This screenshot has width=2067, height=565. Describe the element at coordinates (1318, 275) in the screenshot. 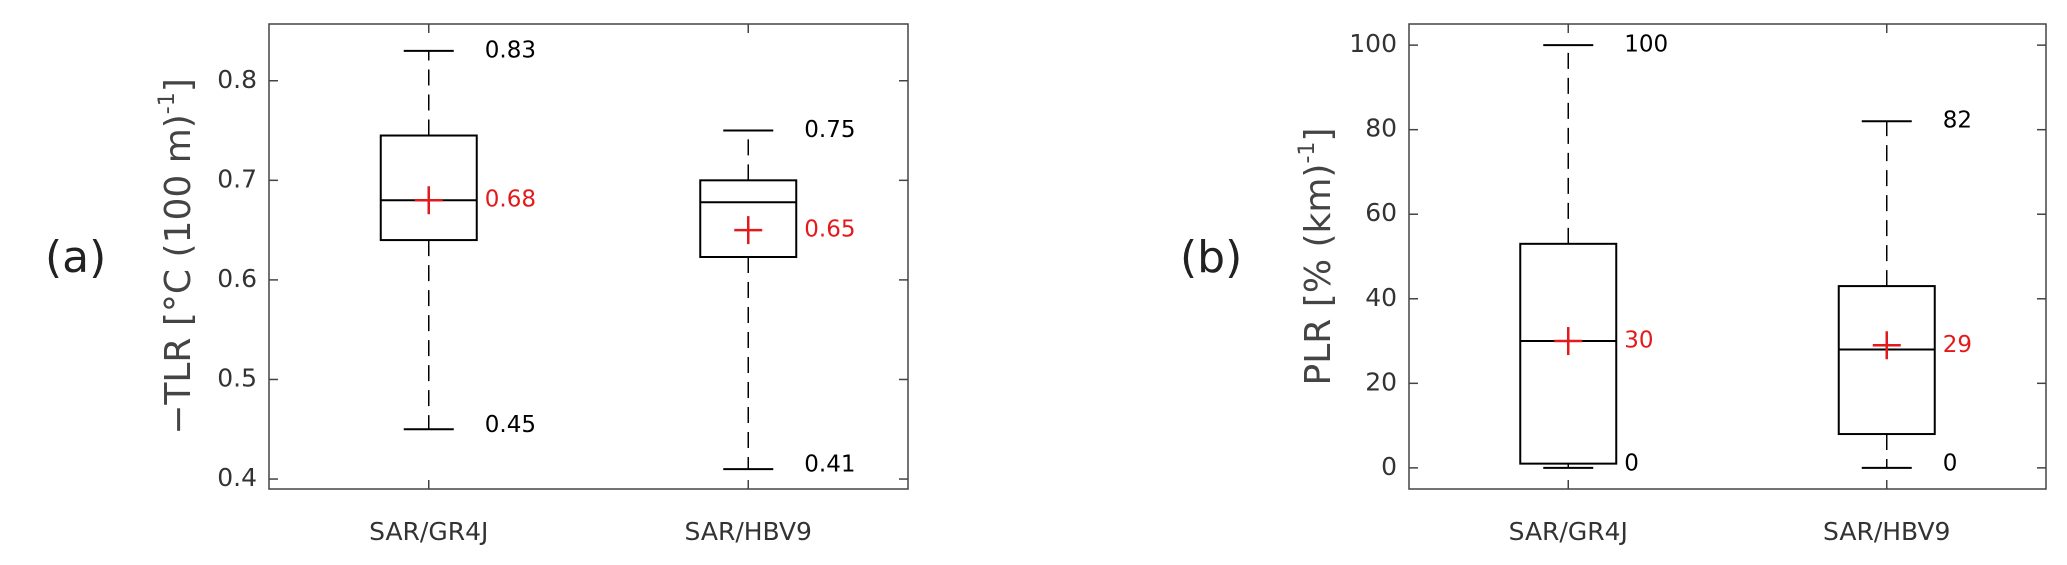

I see `y-label-text: PLR [% (km)` at that location.